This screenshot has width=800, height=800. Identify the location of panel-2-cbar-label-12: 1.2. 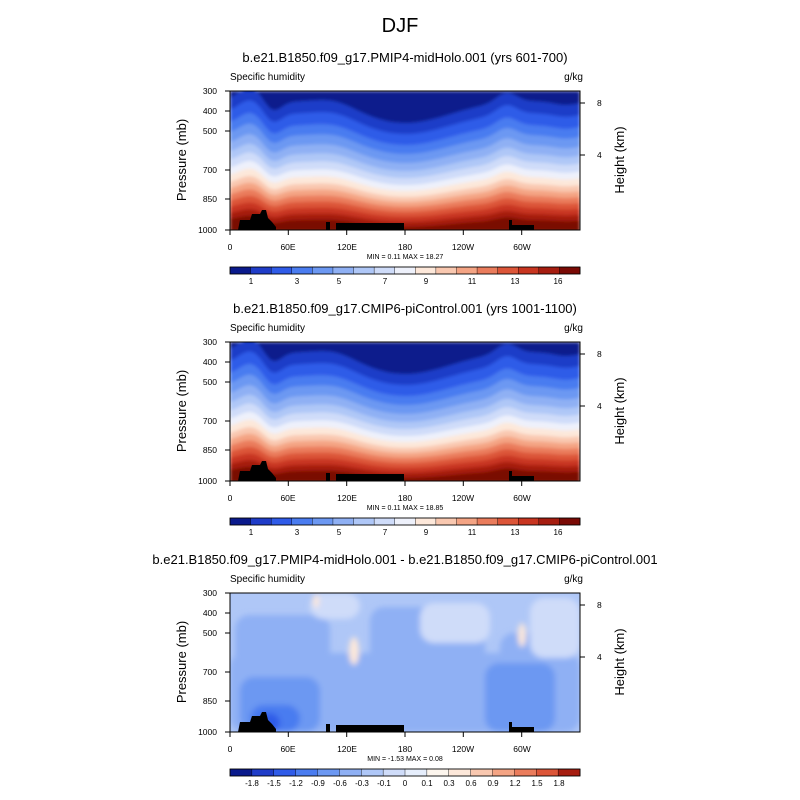
(515, 783).